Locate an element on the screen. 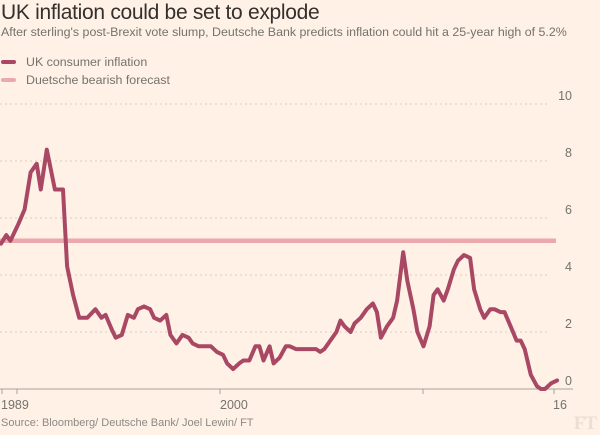  y-axis: 0 2 4 6 8 10 is located at coordinates (565, 238).